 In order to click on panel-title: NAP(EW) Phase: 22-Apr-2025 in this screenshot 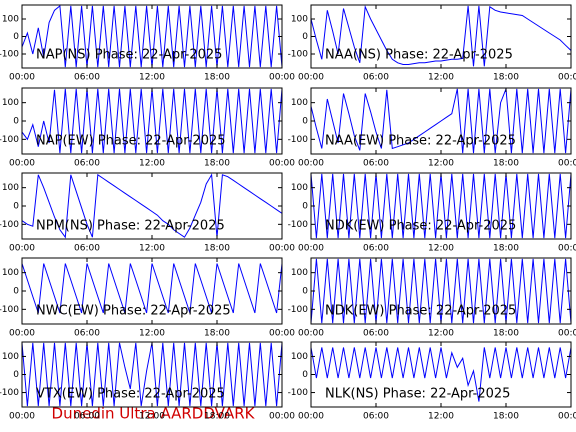, I will do `click(131, 141)`.